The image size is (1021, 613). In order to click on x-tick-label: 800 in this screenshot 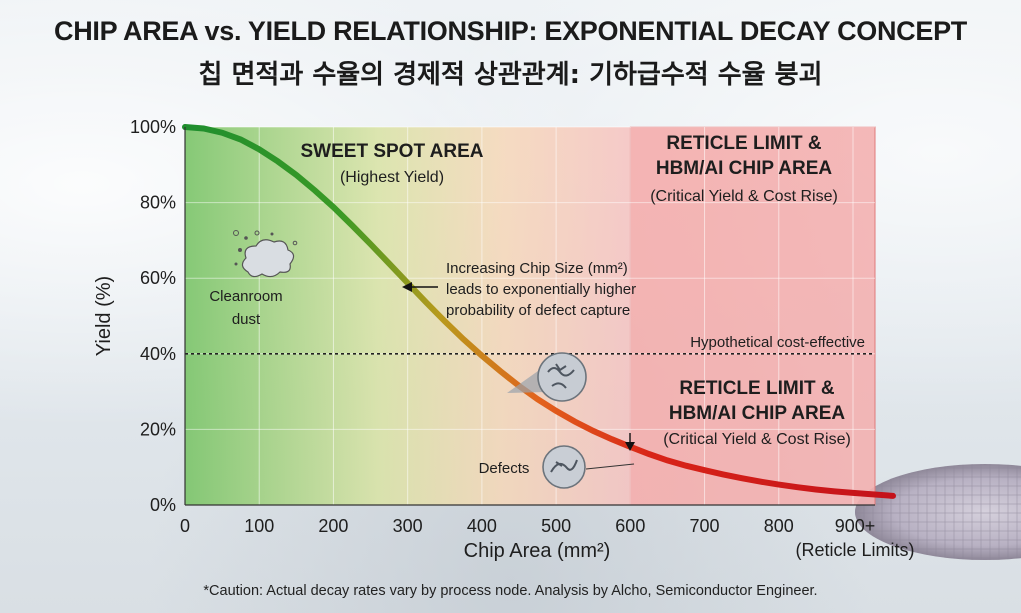, I will do `click(779, 526)`.